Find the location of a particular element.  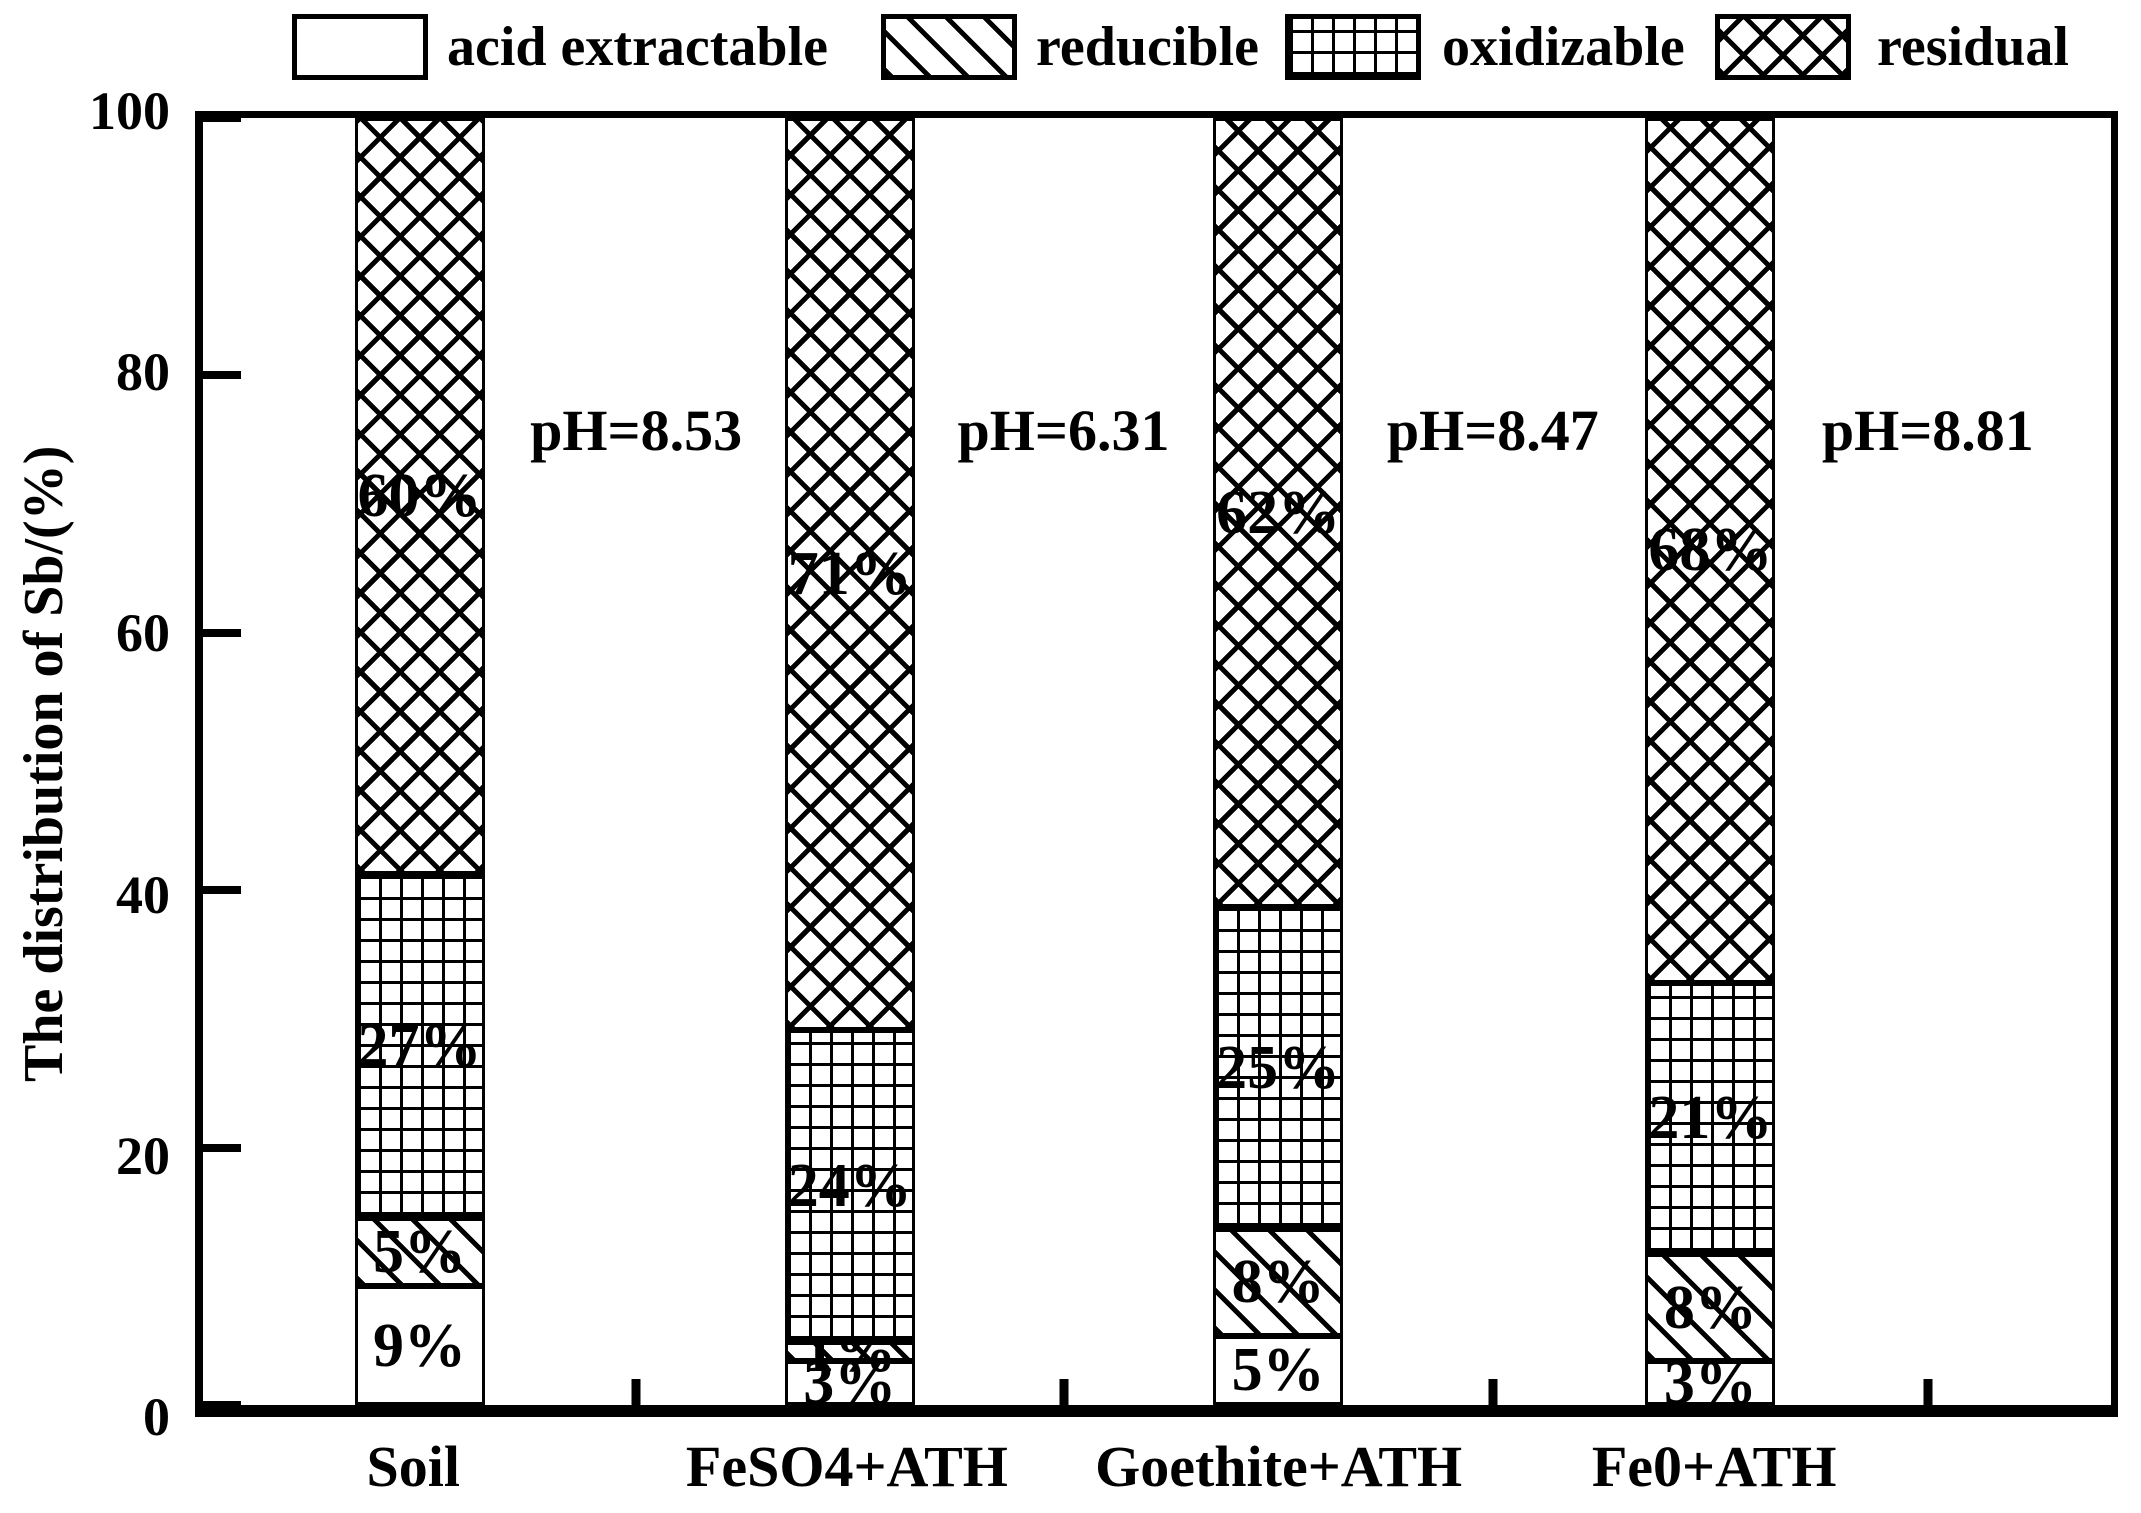

segment-value-label: 9% is located at coordinates (420, 1345).